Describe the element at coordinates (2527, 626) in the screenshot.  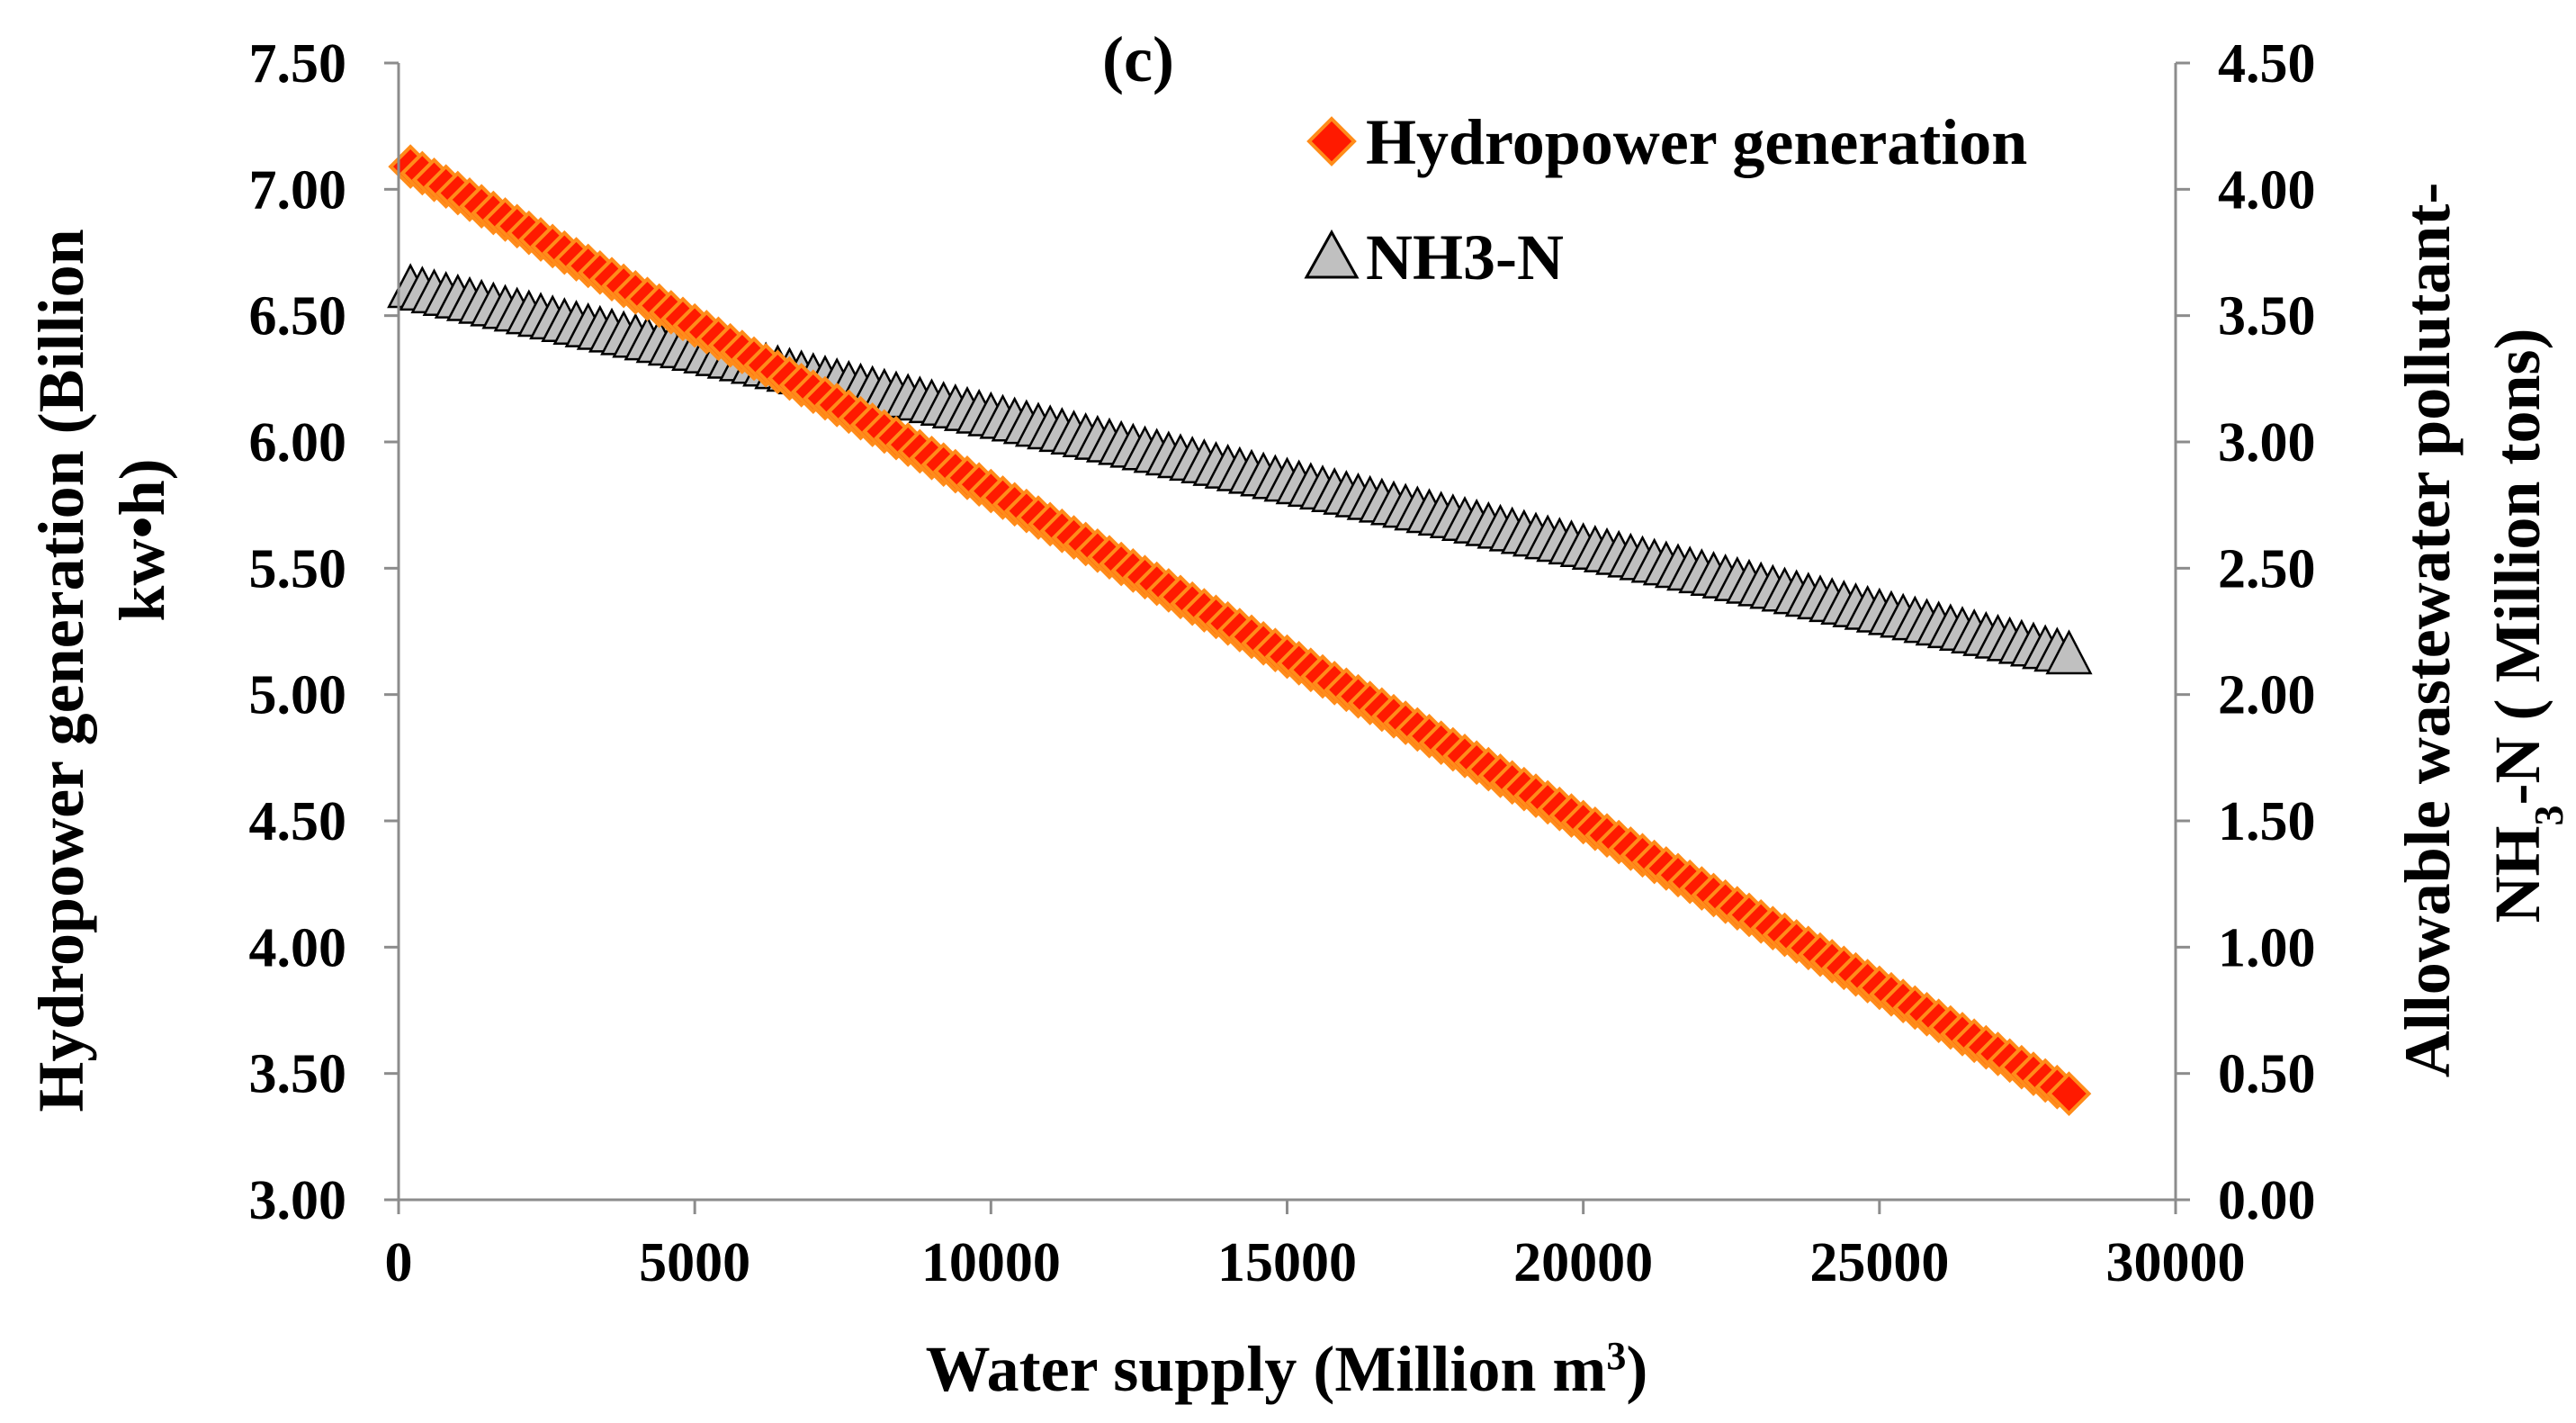
I see `y-right-axis-title-line2: NH3-N ( Million tons)` at that location.